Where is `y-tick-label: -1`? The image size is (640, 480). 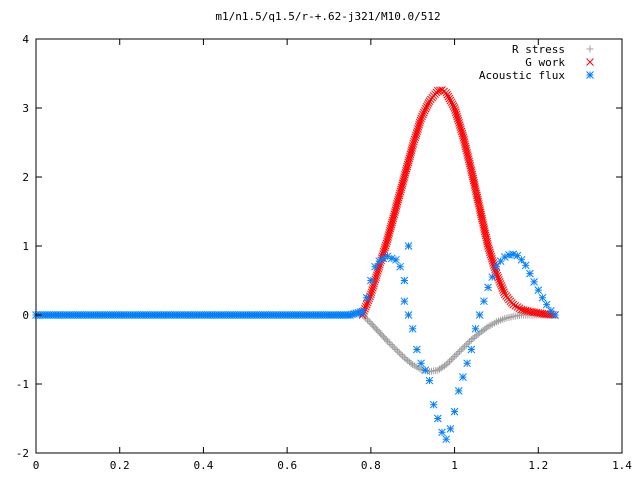 y-tick-label: -1 is located at coordinates (22, 384).